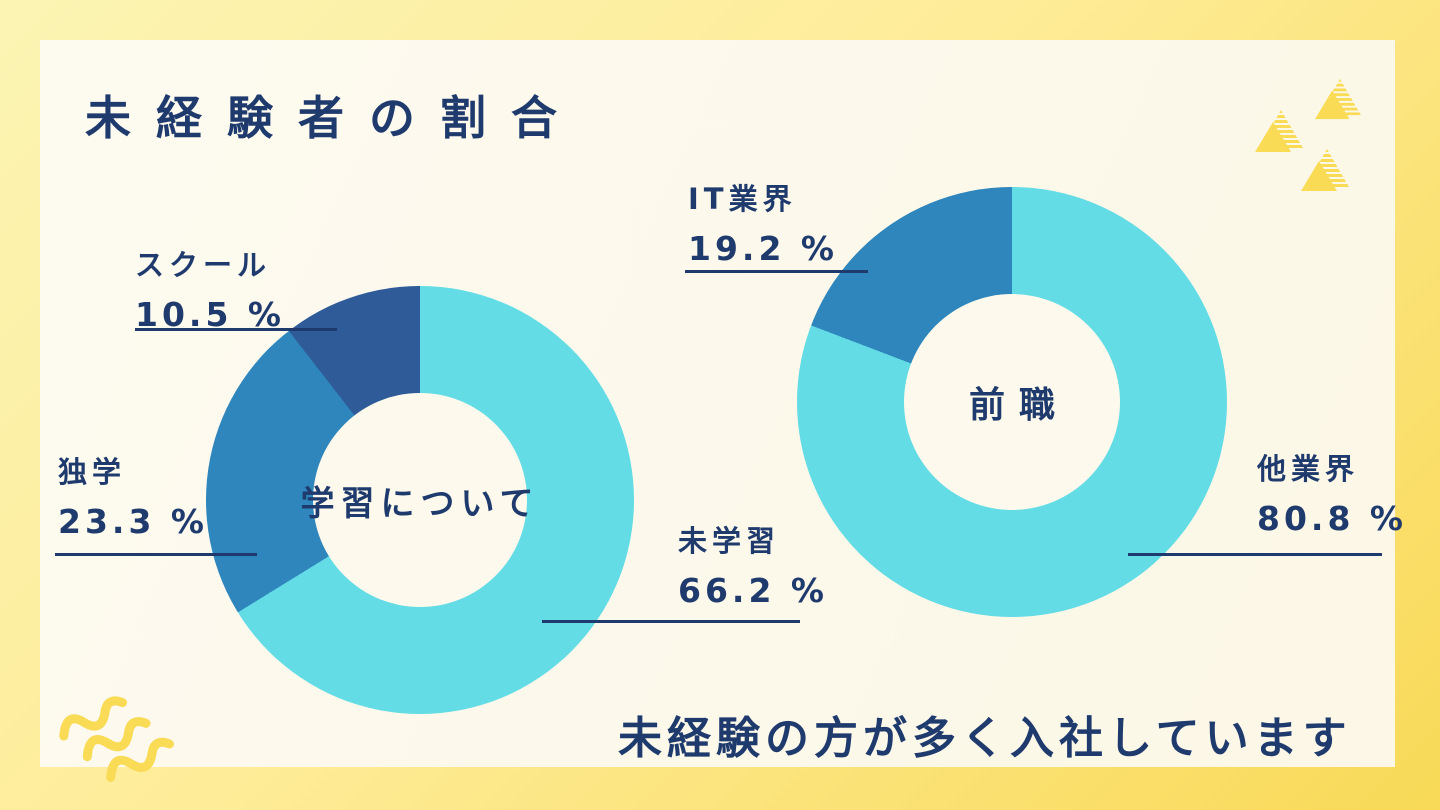  I want to click on donut-hole-previous-job: 前職, so click(1012, 402).